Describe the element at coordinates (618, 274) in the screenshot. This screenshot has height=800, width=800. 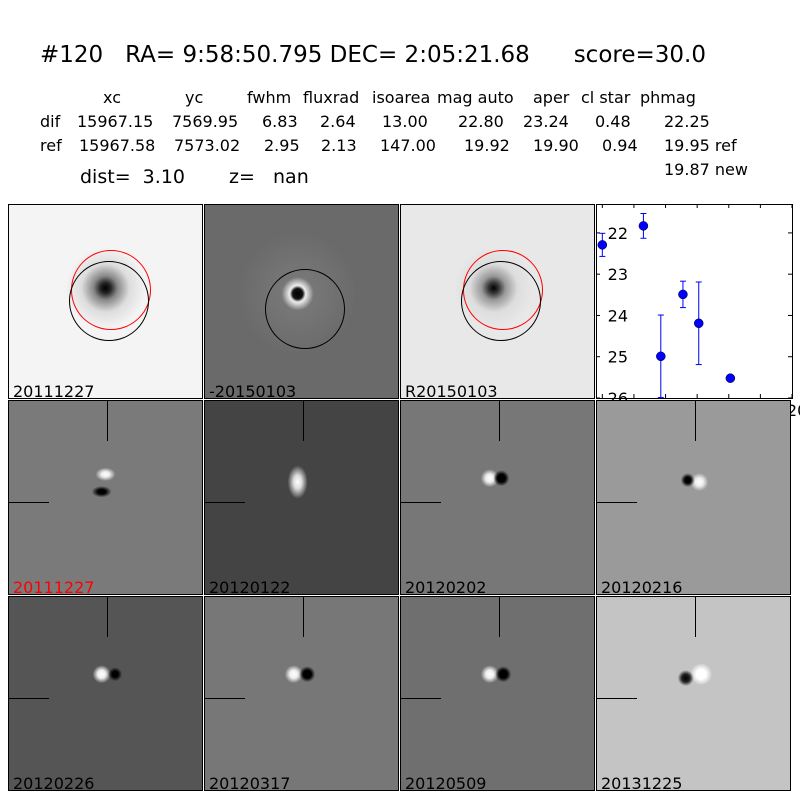
I see `y-tick-label: 23` at that location.